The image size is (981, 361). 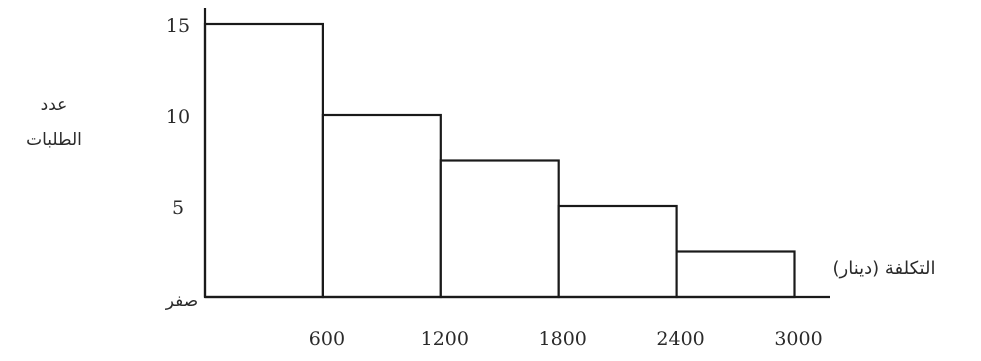 I want to click on y-axis-label-line-1: عدد, so click(x=54, y=105).